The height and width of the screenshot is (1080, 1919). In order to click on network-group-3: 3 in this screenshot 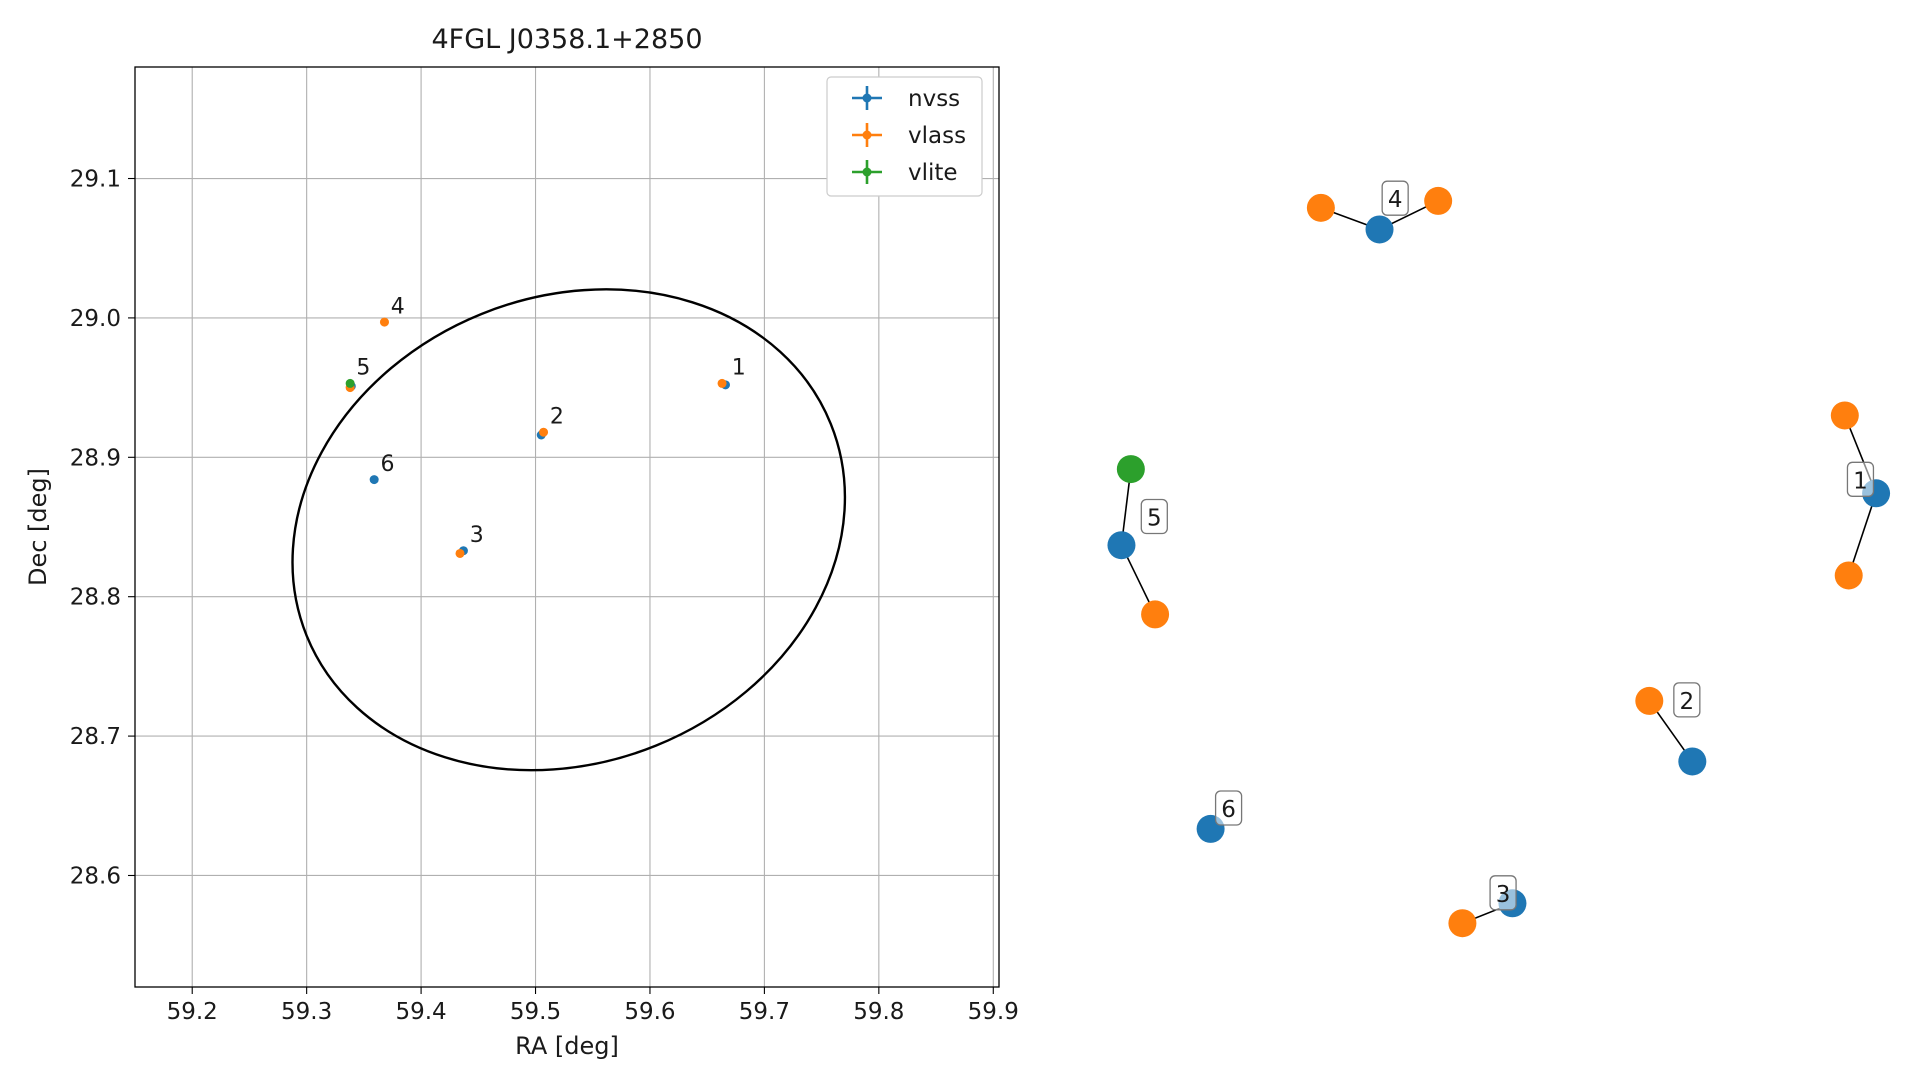, I will do `click(1487, 906)`.